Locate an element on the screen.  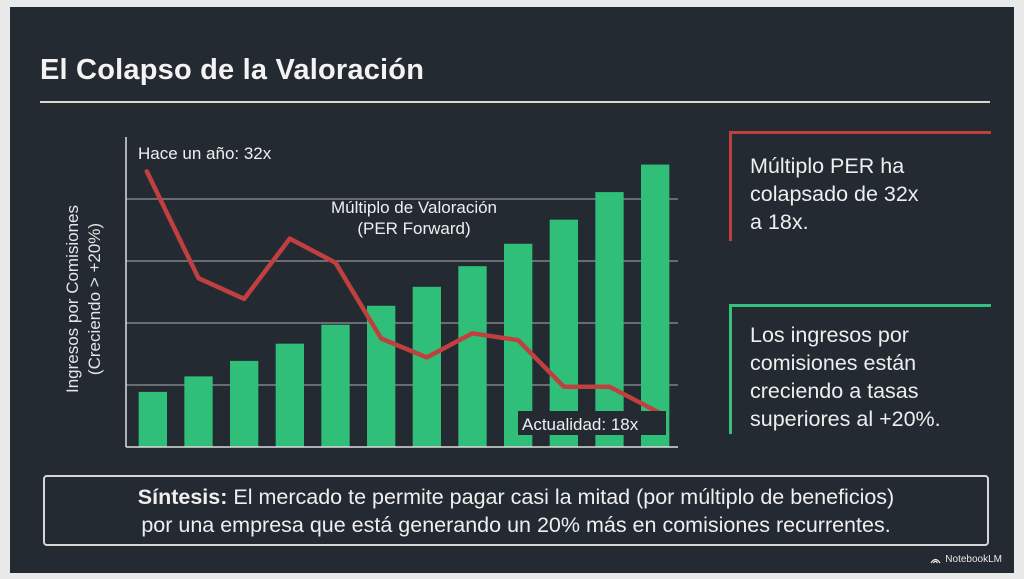
callout-bottom-line: creciendo a tasas is located at coordinates (834, 391).